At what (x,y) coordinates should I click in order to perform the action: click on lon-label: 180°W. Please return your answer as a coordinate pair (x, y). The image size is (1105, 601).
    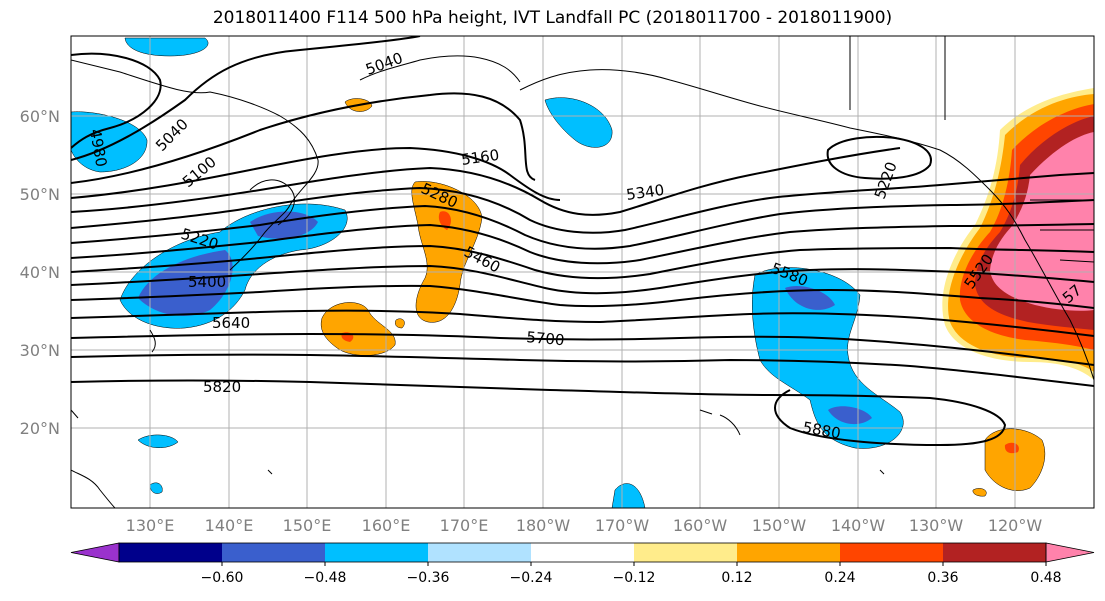
    Looking at the image, I should click on (543, 525).